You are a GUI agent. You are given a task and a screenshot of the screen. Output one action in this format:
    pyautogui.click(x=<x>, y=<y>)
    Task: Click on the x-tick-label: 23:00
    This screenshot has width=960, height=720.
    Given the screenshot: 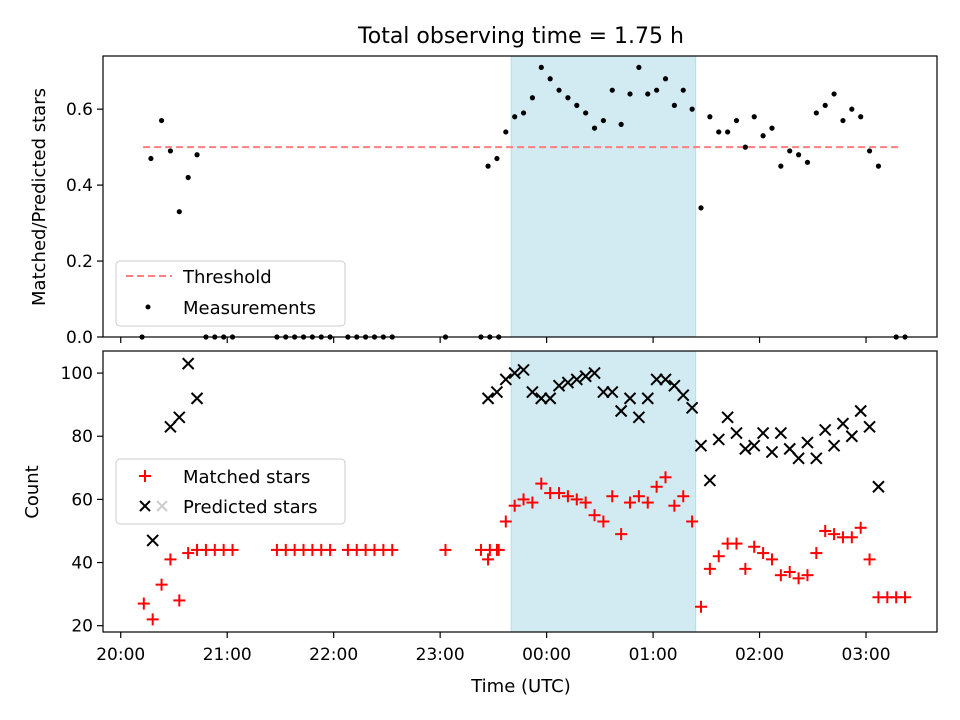 What is the action you would take?
    pyautogui.click(x=440, y=655)
    